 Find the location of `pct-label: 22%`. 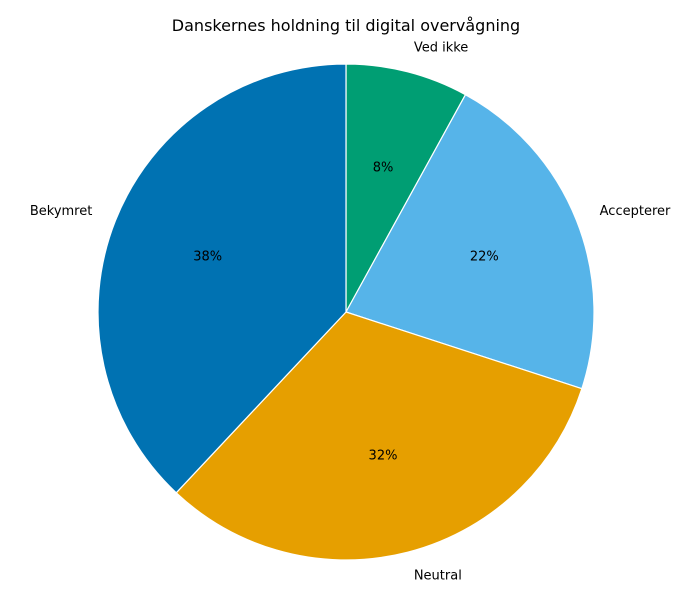

pct-label: 22% is located at coordinates (484, 257).